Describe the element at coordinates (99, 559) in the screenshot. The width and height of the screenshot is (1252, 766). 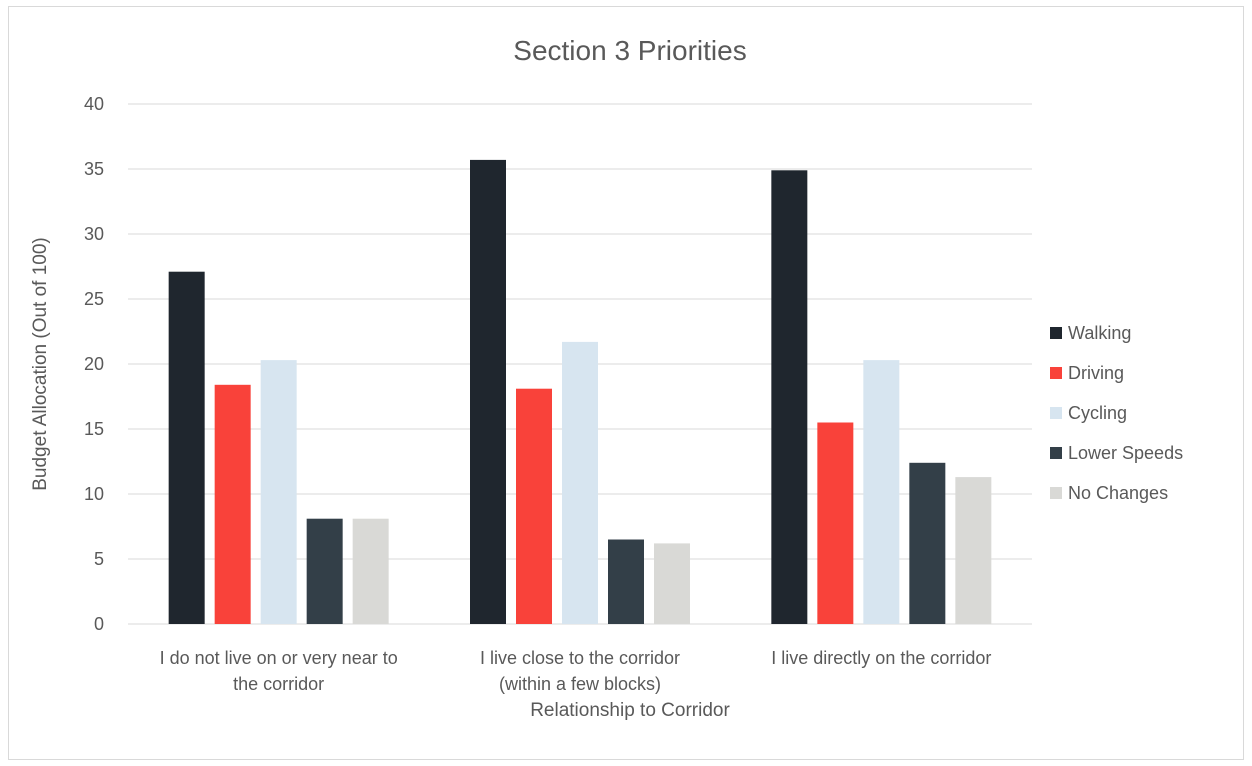
I see `y-tick-label: 5` at that location.